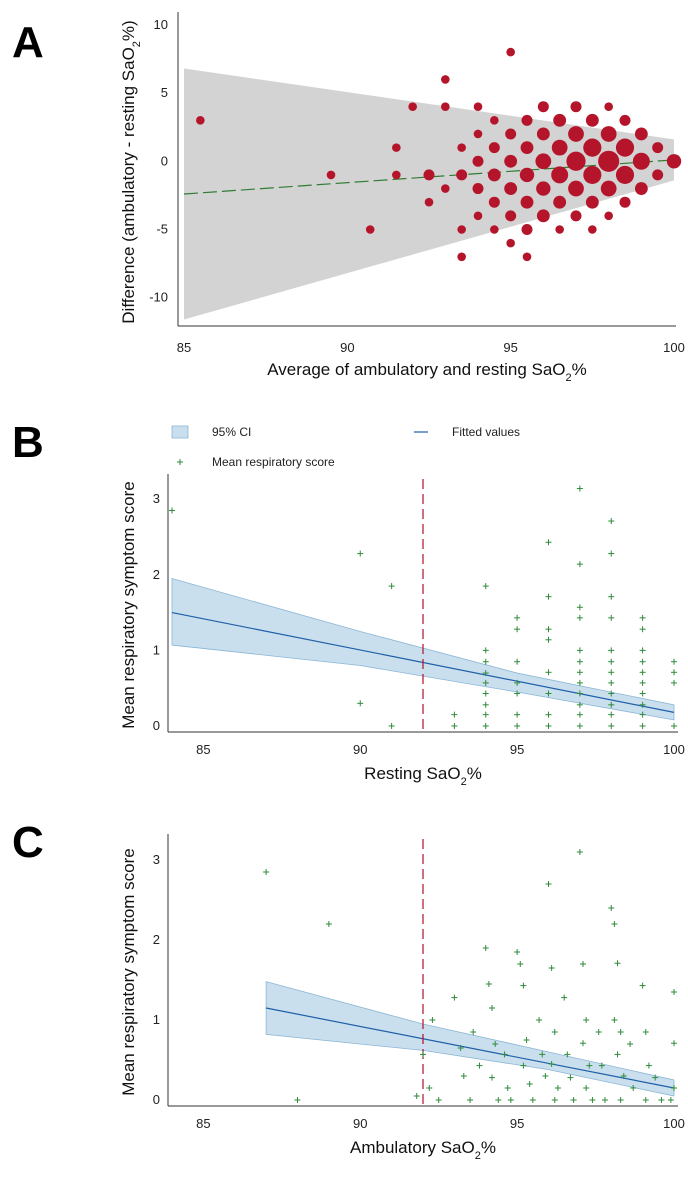 Image resolution: width=688 pixels, height=1186 pixels. What do you see at coordinates (156, 574) in the screenshot?
I see `y-tick-label: 2` at bounding box center [156, 574].